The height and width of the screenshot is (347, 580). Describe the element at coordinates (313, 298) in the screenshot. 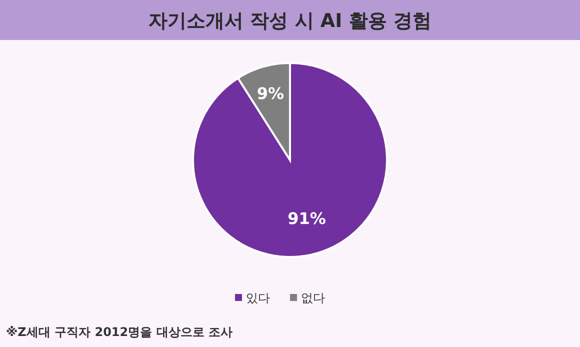

I see `legend-label: 없다` at that location.